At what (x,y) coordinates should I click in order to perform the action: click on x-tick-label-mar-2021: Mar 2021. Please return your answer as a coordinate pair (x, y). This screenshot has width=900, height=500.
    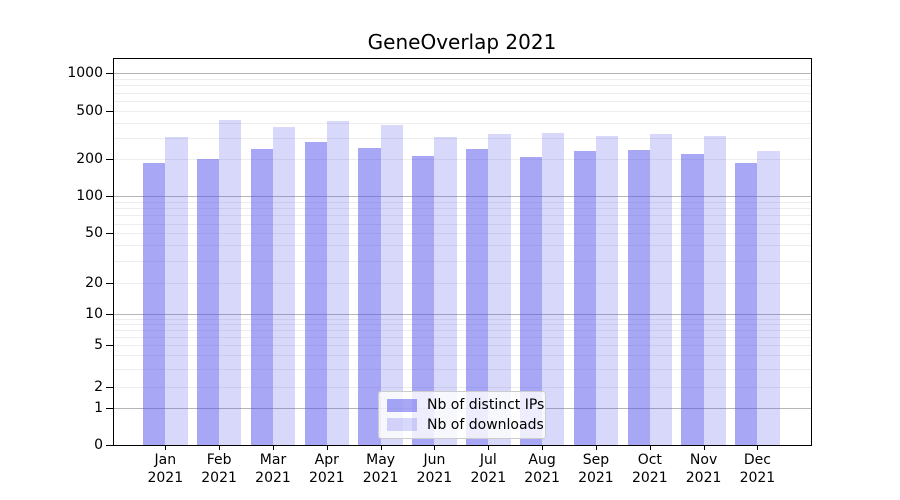
    Looking at the image, I should click on (273, 469).